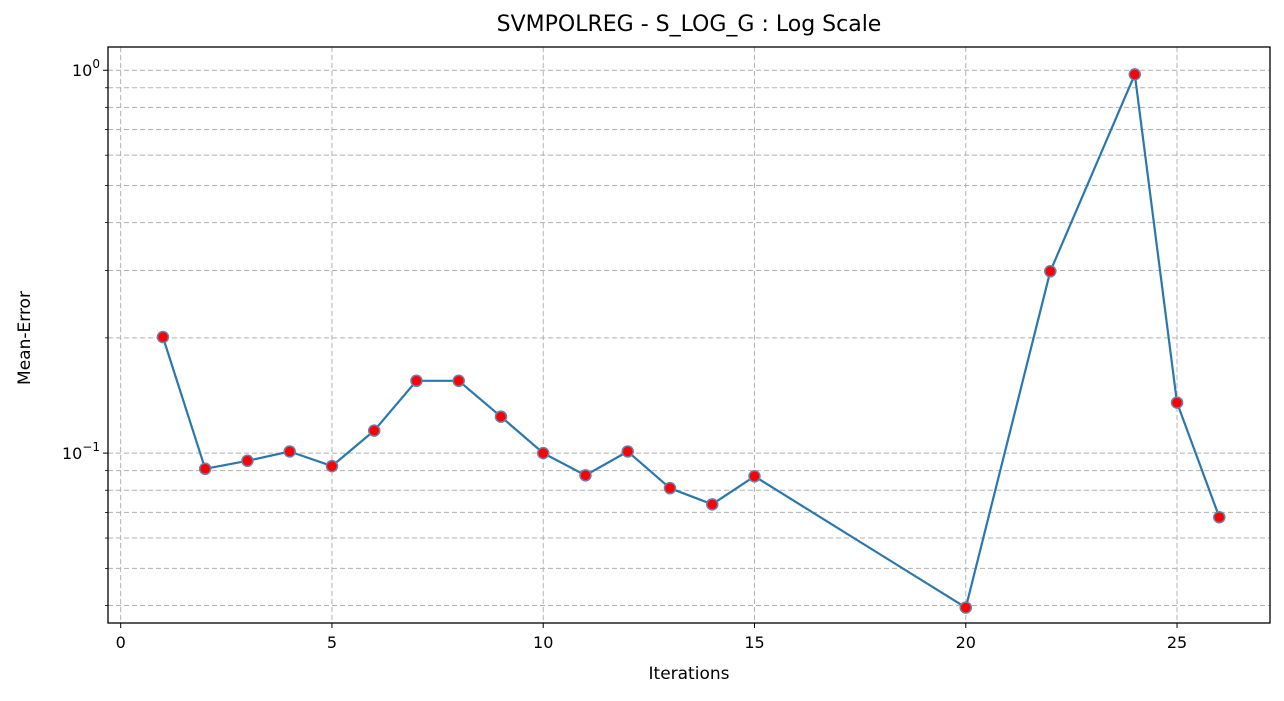 This screenshot has height=701, width=1284. What do you see at coordinates (689, 674) in the screenshot?
I see `x-axis-label: Iterations` at bounding box center [689, 674].